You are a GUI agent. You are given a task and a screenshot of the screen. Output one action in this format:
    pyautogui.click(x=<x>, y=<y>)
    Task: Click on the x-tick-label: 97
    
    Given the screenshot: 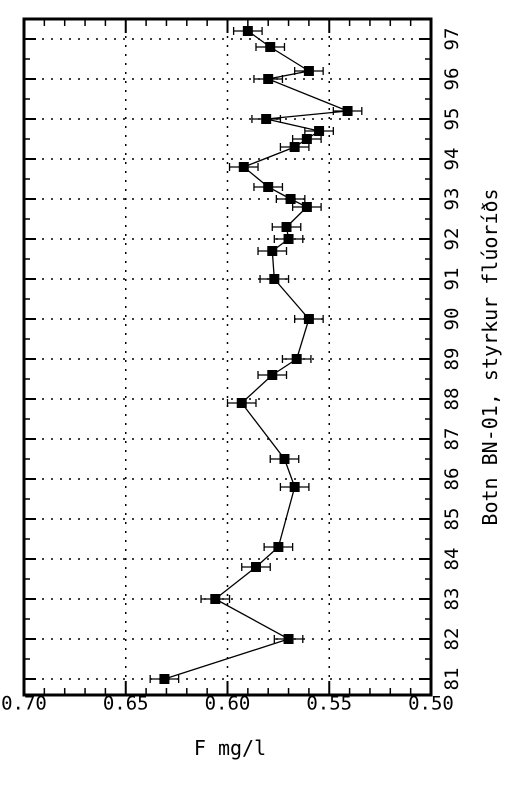 What is the action you would take?
    pyautogui.click(x=452, y=39)
    